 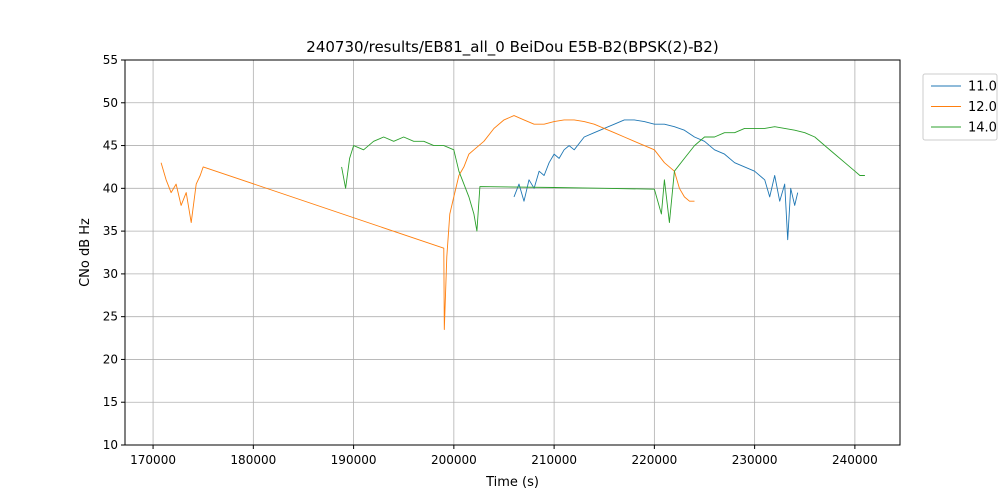 I want to click on y-tick-label: 15, so click(x=110, y=402).